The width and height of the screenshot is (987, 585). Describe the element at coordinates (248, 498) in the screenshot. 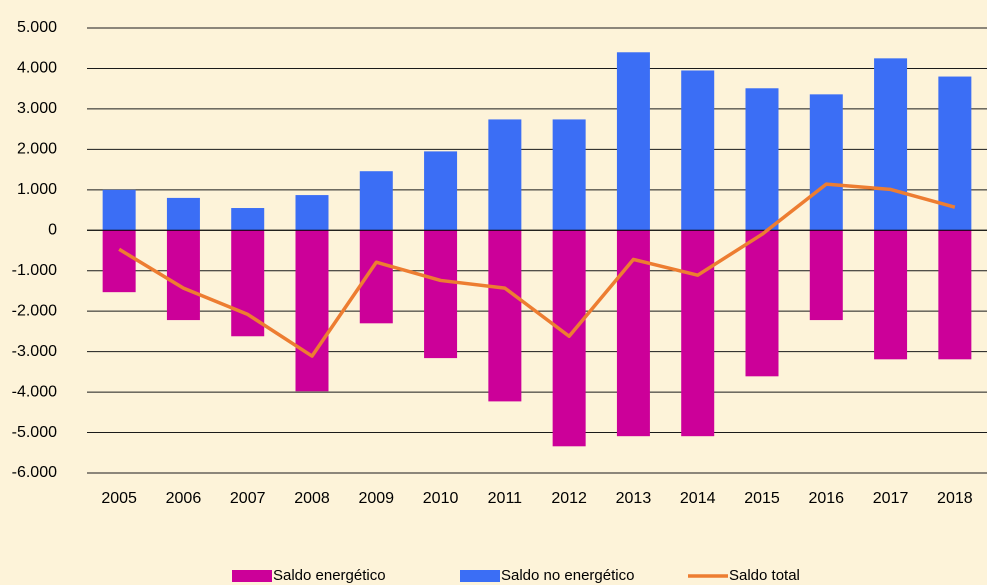

I see `x-tick-label: 2007` at that location.